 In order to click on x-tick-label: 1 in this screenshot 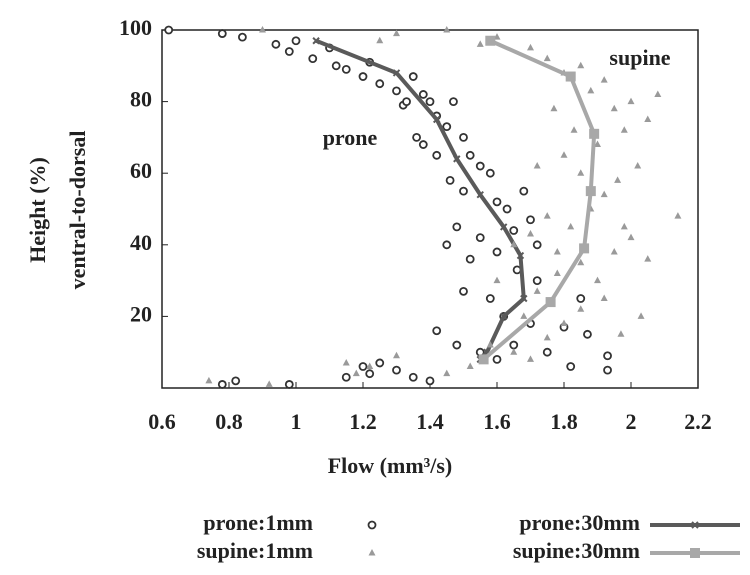, I will do `click(296, 421)`.